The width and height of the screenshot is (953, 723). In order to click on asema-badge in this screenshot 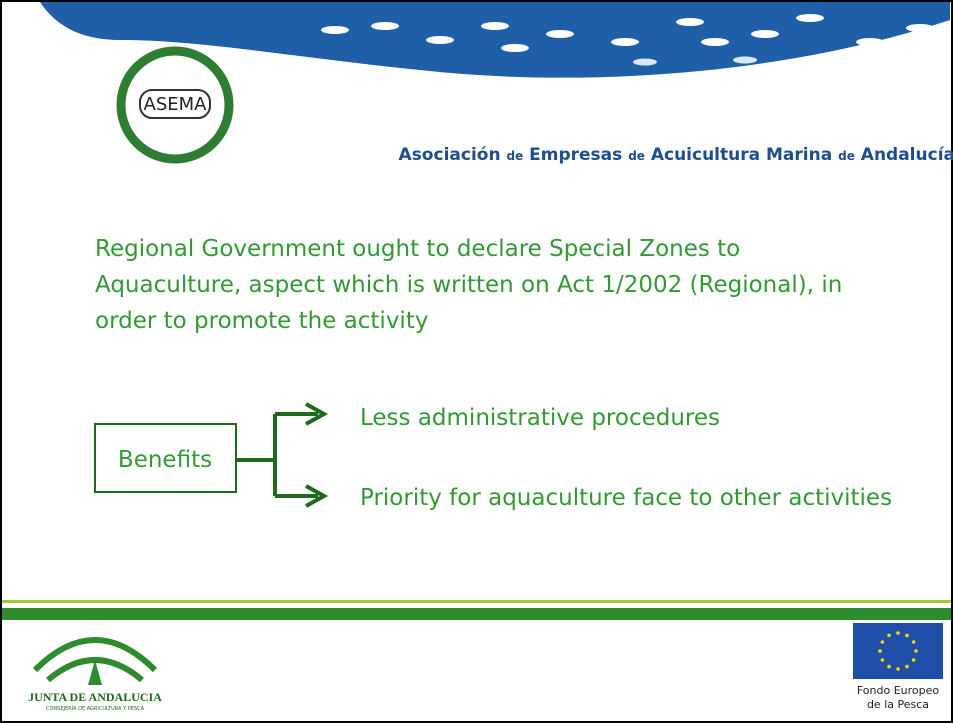, I will do `click(175, 104)`.